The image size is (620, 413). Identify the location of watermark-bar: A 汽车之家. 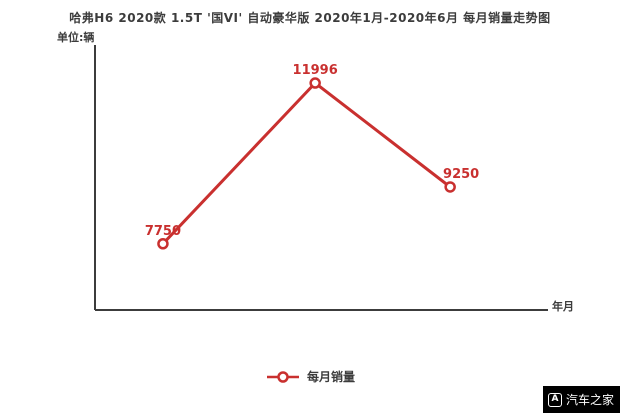
(581, 399).